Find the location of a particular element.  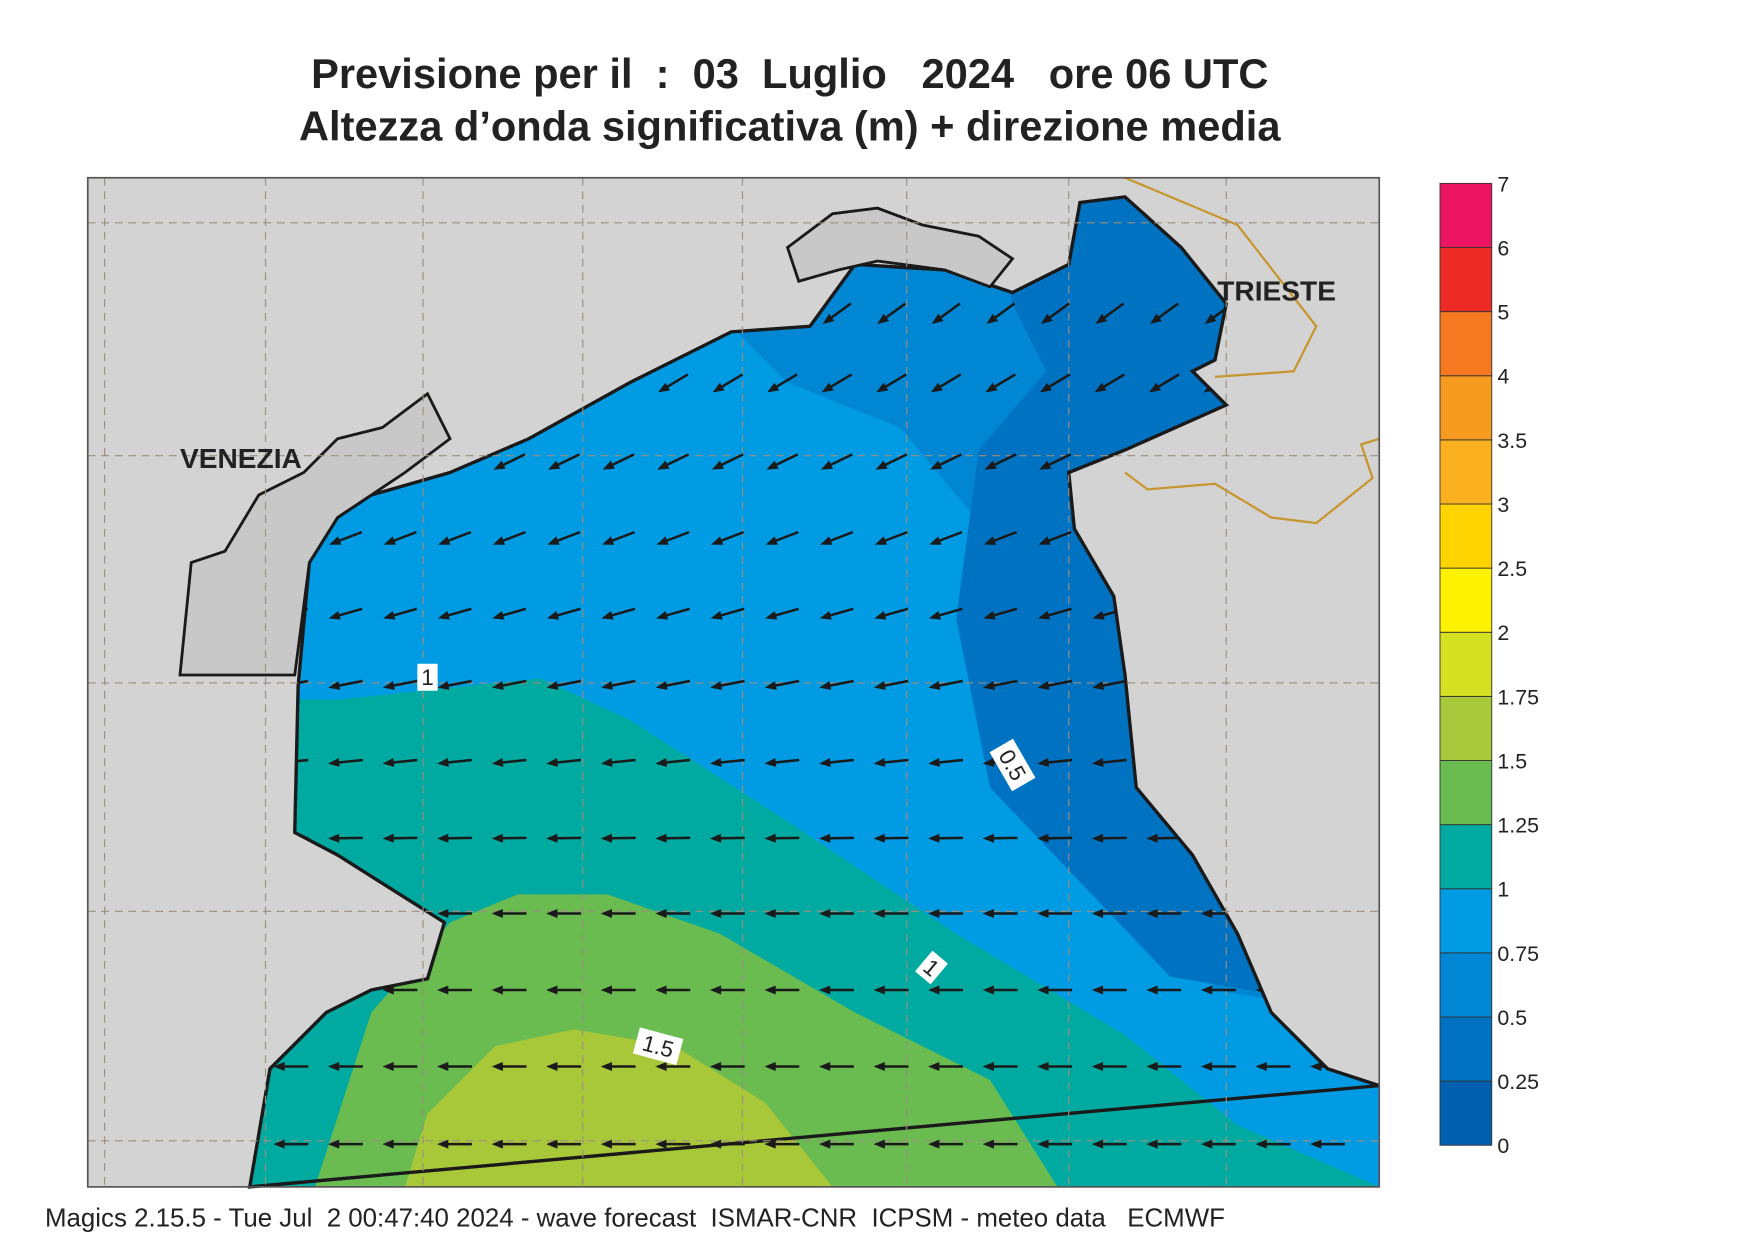

colorbar-label: 1.5 is located at coordinates (1512, 761).